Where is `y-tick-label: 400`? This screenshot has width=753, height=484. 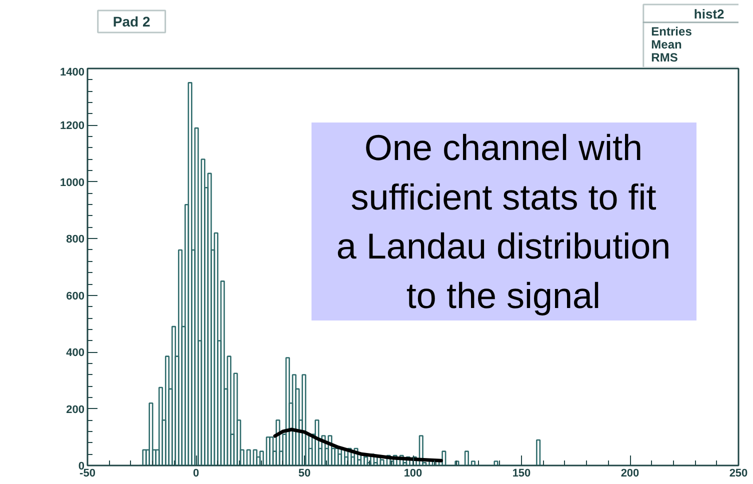
y-tick-label: 400 is located at coordinates (75, 353).